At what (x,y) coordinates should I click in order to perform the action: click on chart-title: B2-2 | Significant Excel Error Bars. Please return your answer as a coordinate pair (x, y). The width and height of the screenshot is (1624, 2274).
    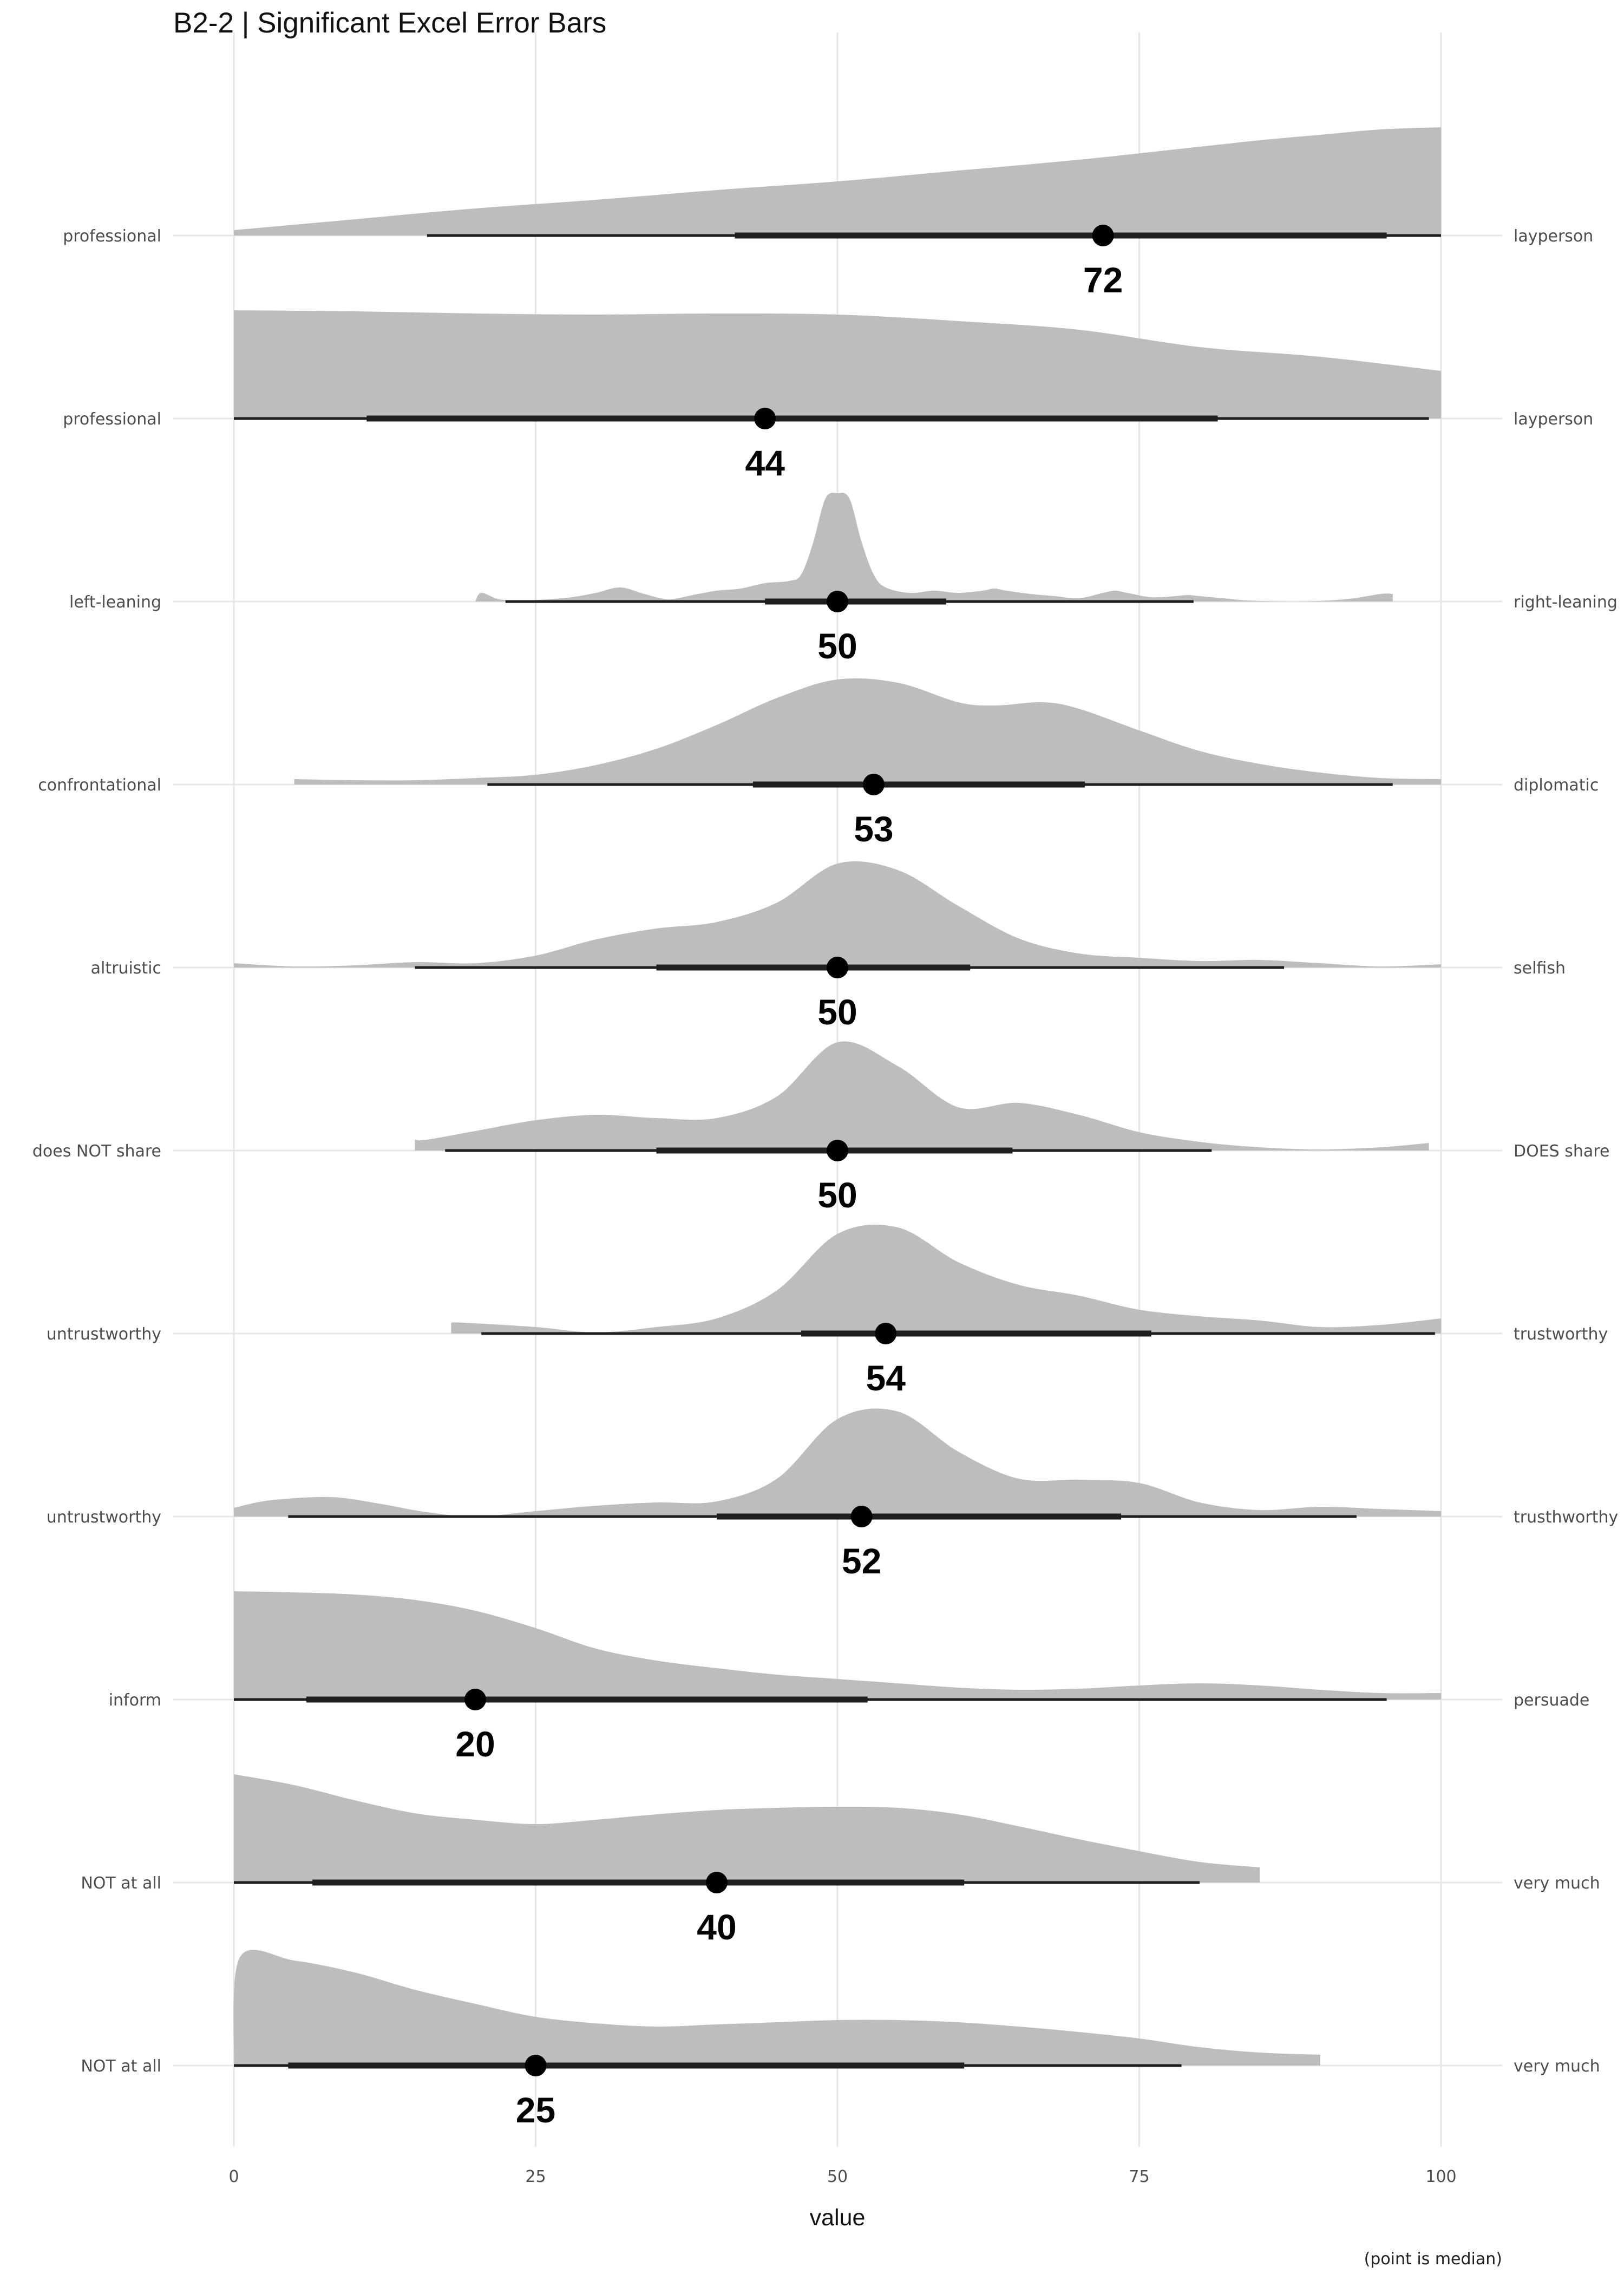
    Looking at the image, I should click on (390, 23).